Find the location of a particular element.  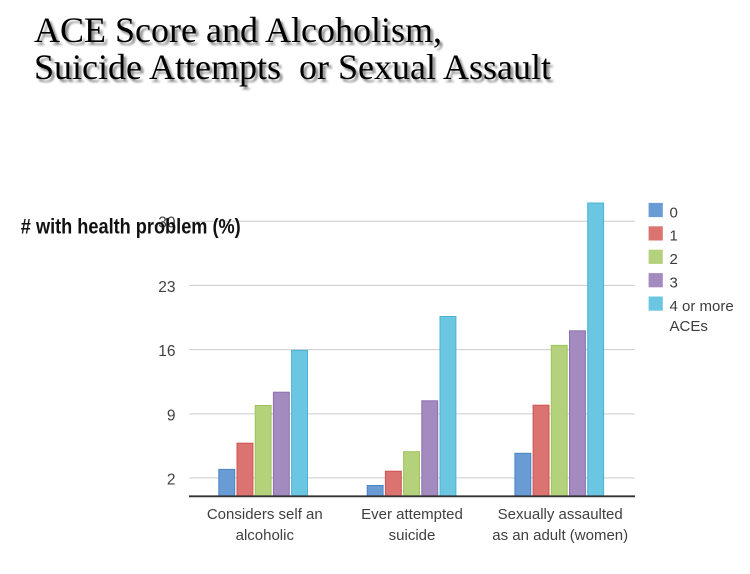

svg-text: Sexually assaulted is located at coordinates (560, 514).